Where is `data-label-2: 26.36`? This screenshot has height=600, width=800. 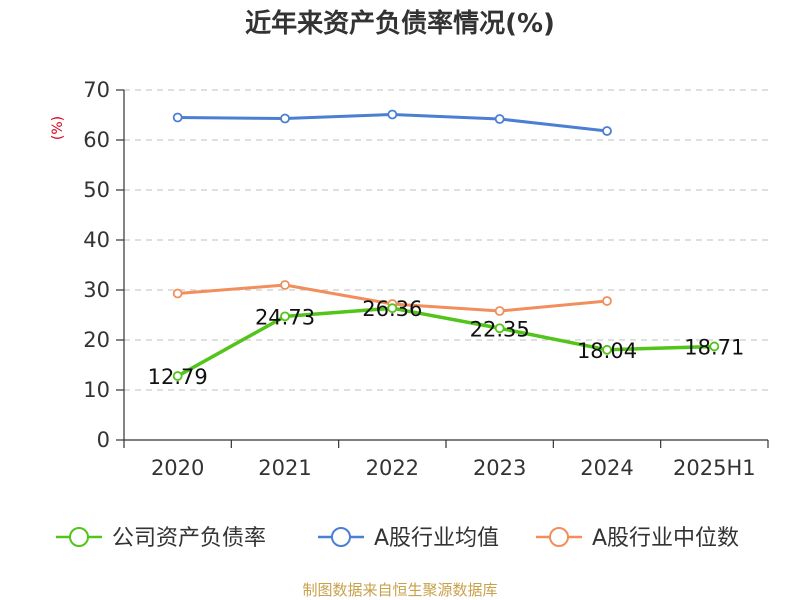
data-label-2: 26.36 is located at coordinates (392, 309).